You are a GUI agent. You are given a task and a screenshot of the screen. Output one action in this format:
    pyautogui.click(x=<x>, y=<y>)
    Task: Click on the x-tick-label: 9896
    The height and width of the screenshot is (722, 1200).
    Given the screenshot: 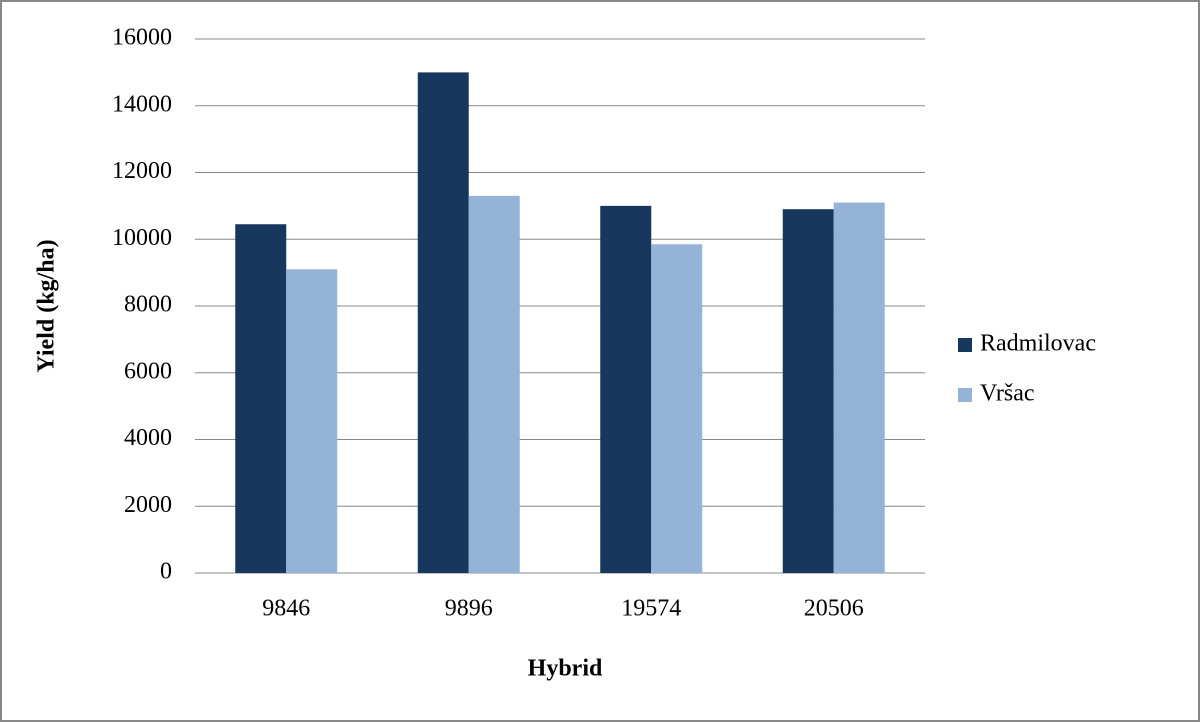 What is the action you would take?
    pyautogui.click(x=469, y=609)
    